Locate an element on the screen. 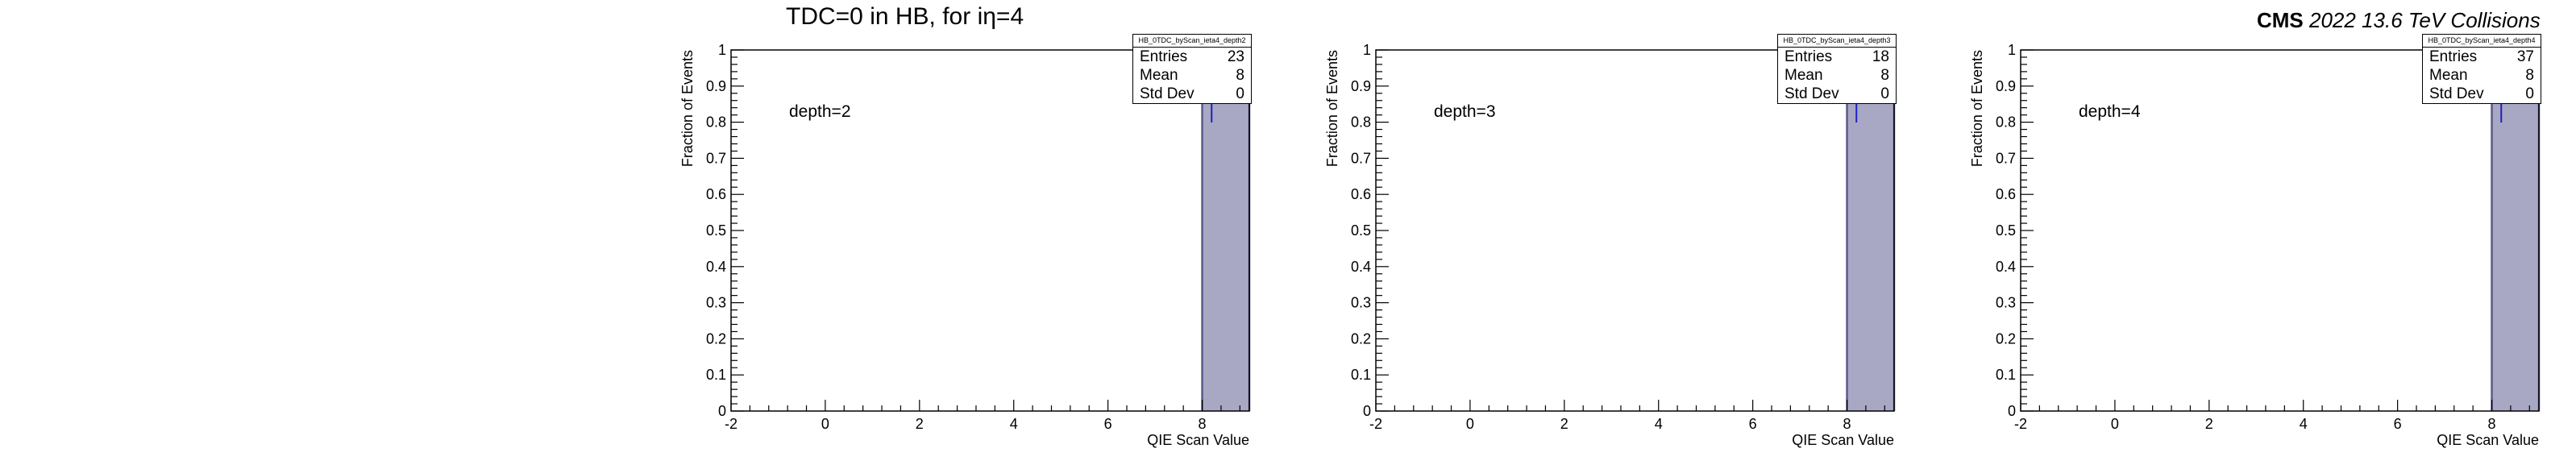 Image resolution: width=2576 pixels, height=461 pixels. stats-hist-name: HB_0TDC_byScan_ieta4_depth4 is located at coordinates (2482, 41).